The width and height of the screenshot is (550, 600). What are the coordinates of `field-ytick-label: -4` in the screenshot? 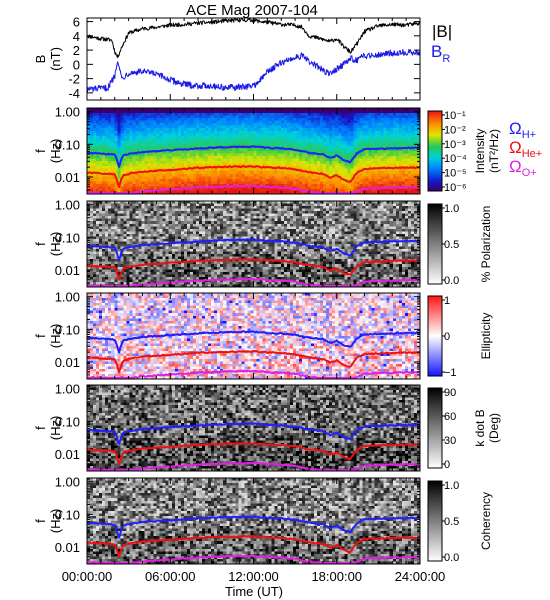 It's located at (74, 93).